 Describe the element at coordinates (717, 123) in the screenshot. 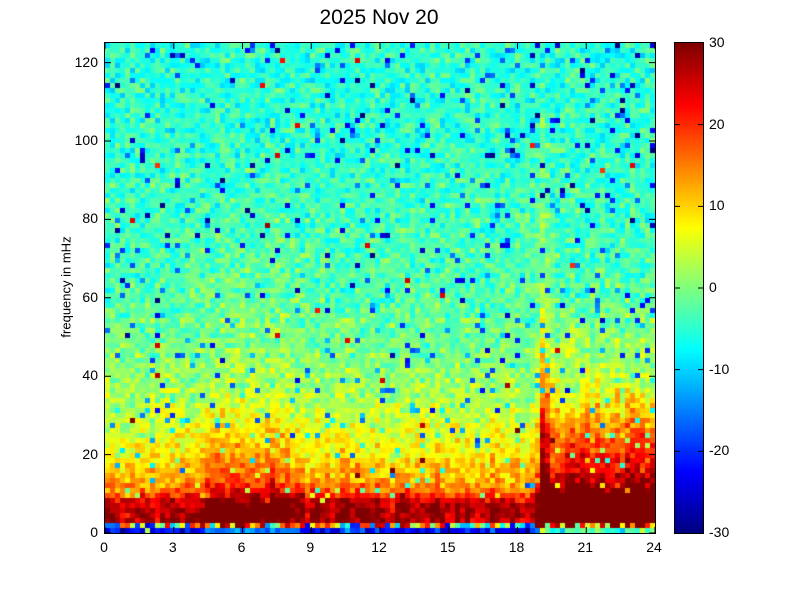

I see `colorbar-tick-label-20: 20` at that location.